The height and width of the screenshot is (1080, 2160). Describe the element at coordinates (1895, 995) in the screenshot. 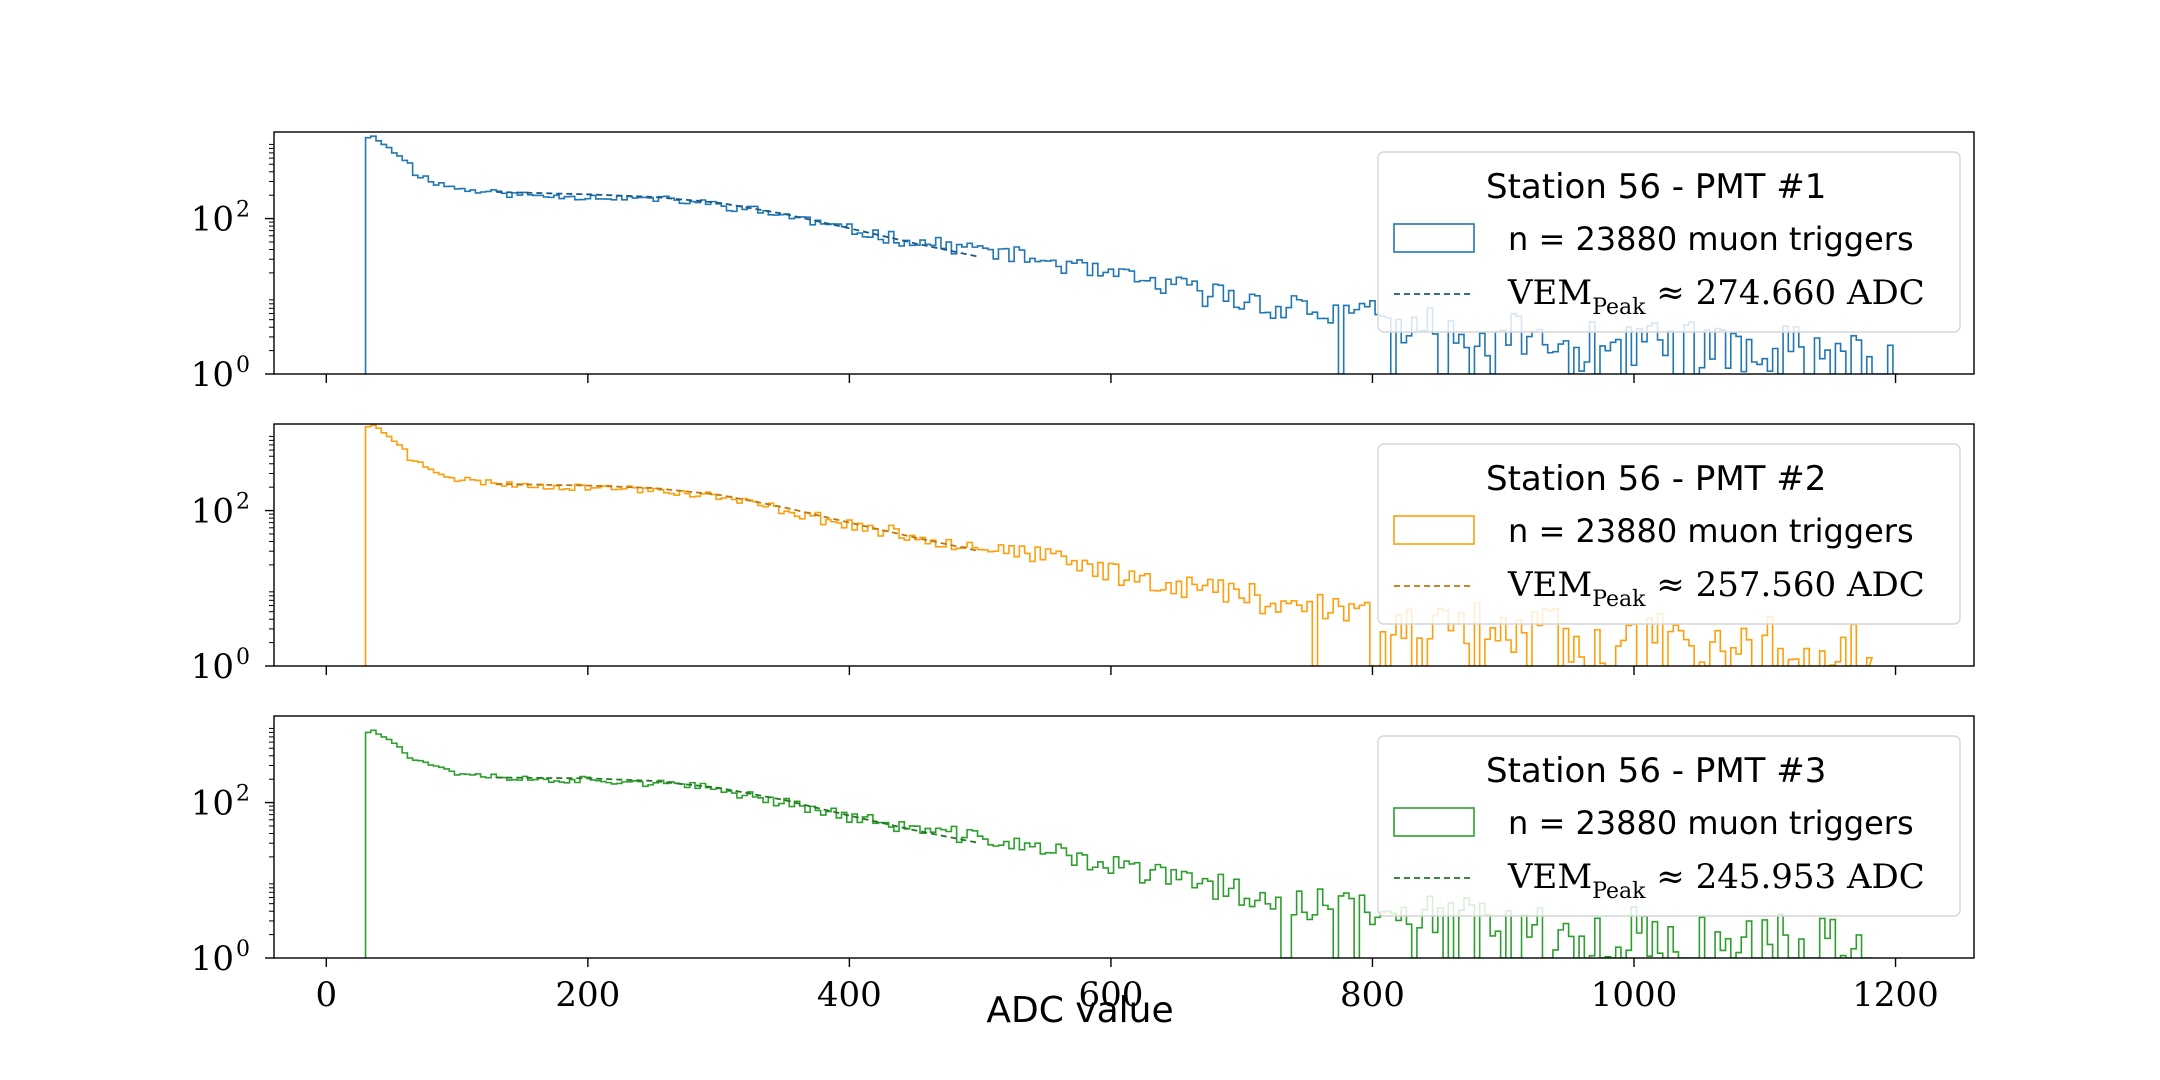

I see `x-tick-label: 1200` at that location.